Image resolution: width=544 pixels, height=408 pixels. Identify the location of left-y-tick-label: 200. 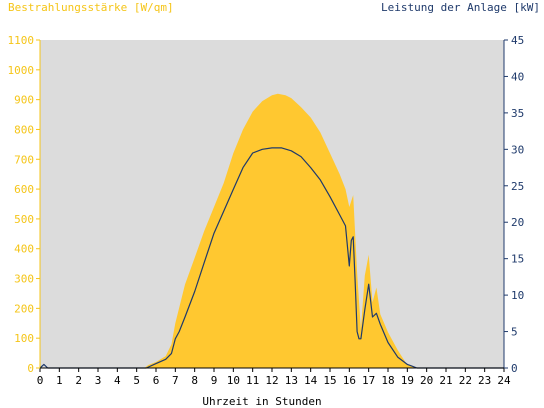
(24, 308).